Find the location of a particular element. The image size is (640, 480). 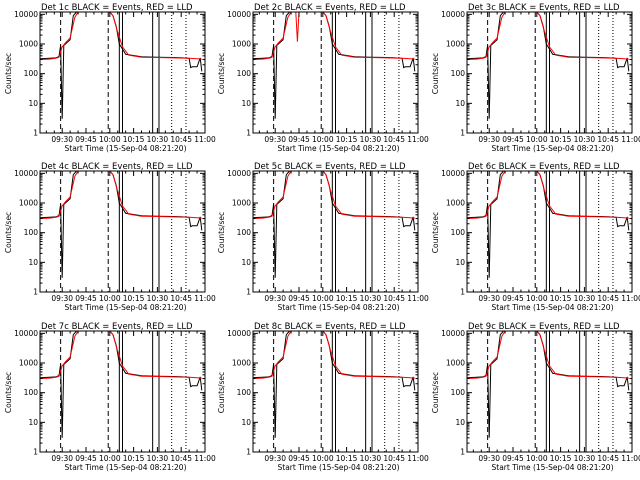

panel-title: Det 1c BLACK = Events, RED = LLD is located at coordinates (117, 8).